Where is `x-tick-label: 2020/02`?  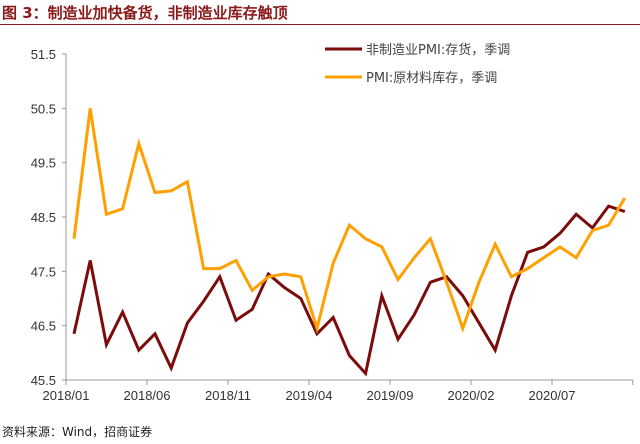
x-tick-label: 2020/02 is located at coordinates (471, 395).